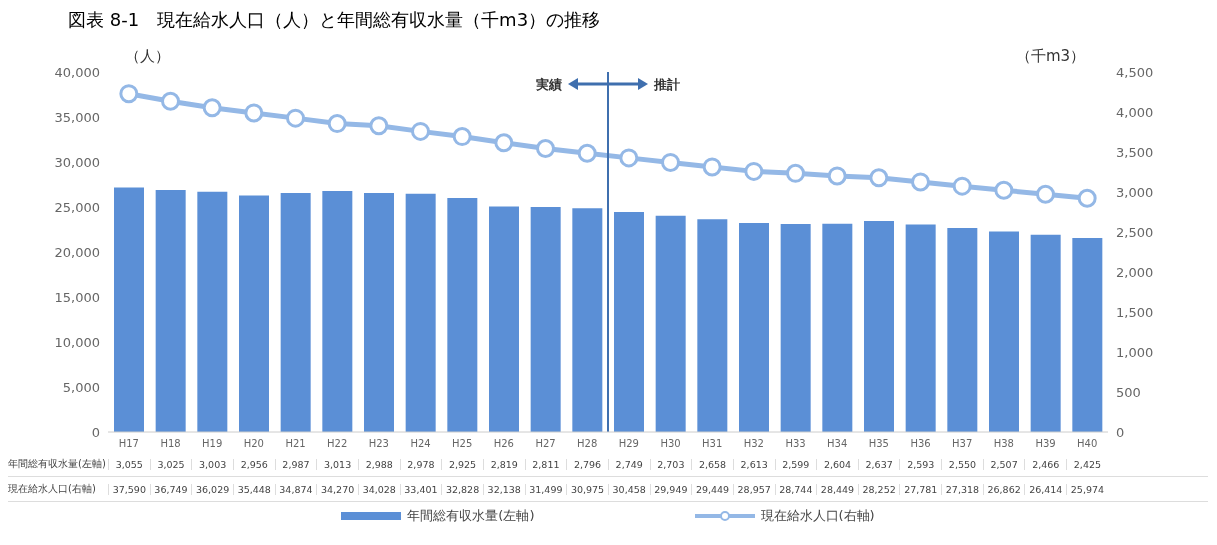 The image size is (1217, 545). What do you see at coordinates (462, 444) in the screenshot?
I see `x-tick-label: H25` at bounding box center [462, 444].